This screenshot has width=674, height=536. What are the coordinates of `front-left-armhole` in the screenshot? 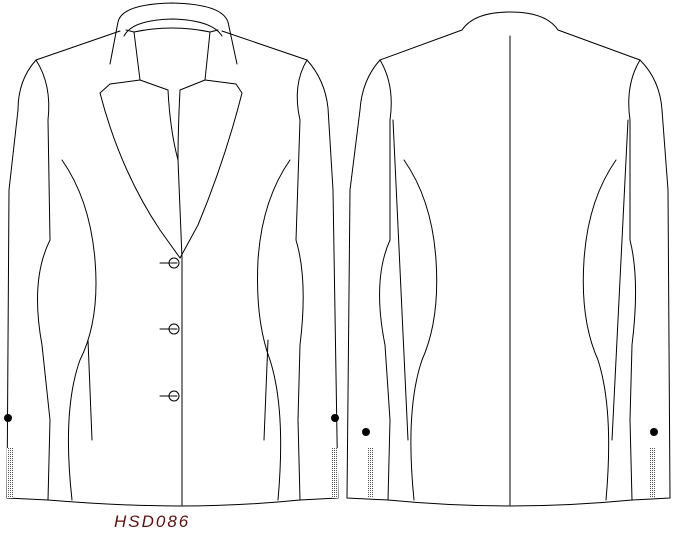 It's located at (42, 90).